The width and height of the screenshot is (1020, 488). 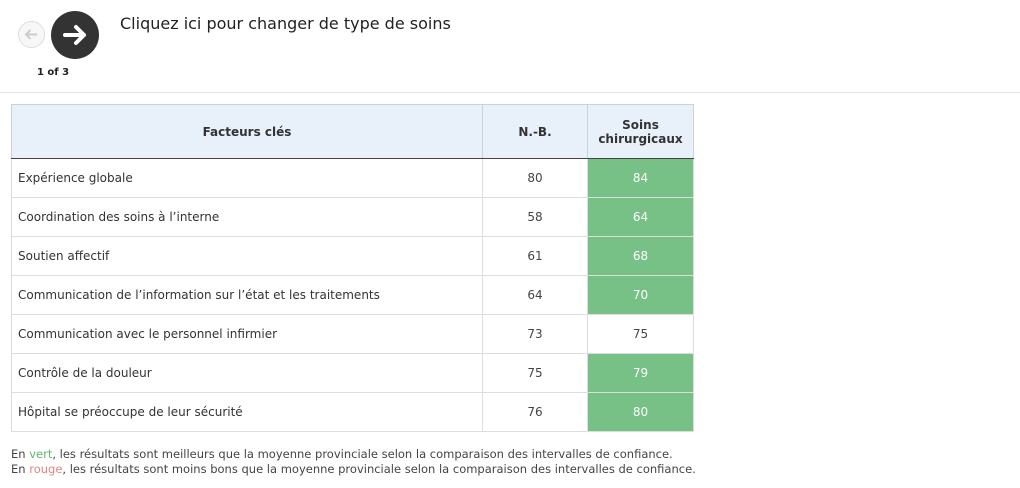 I want to click on province-score: 64, so click(x=535, y=295).